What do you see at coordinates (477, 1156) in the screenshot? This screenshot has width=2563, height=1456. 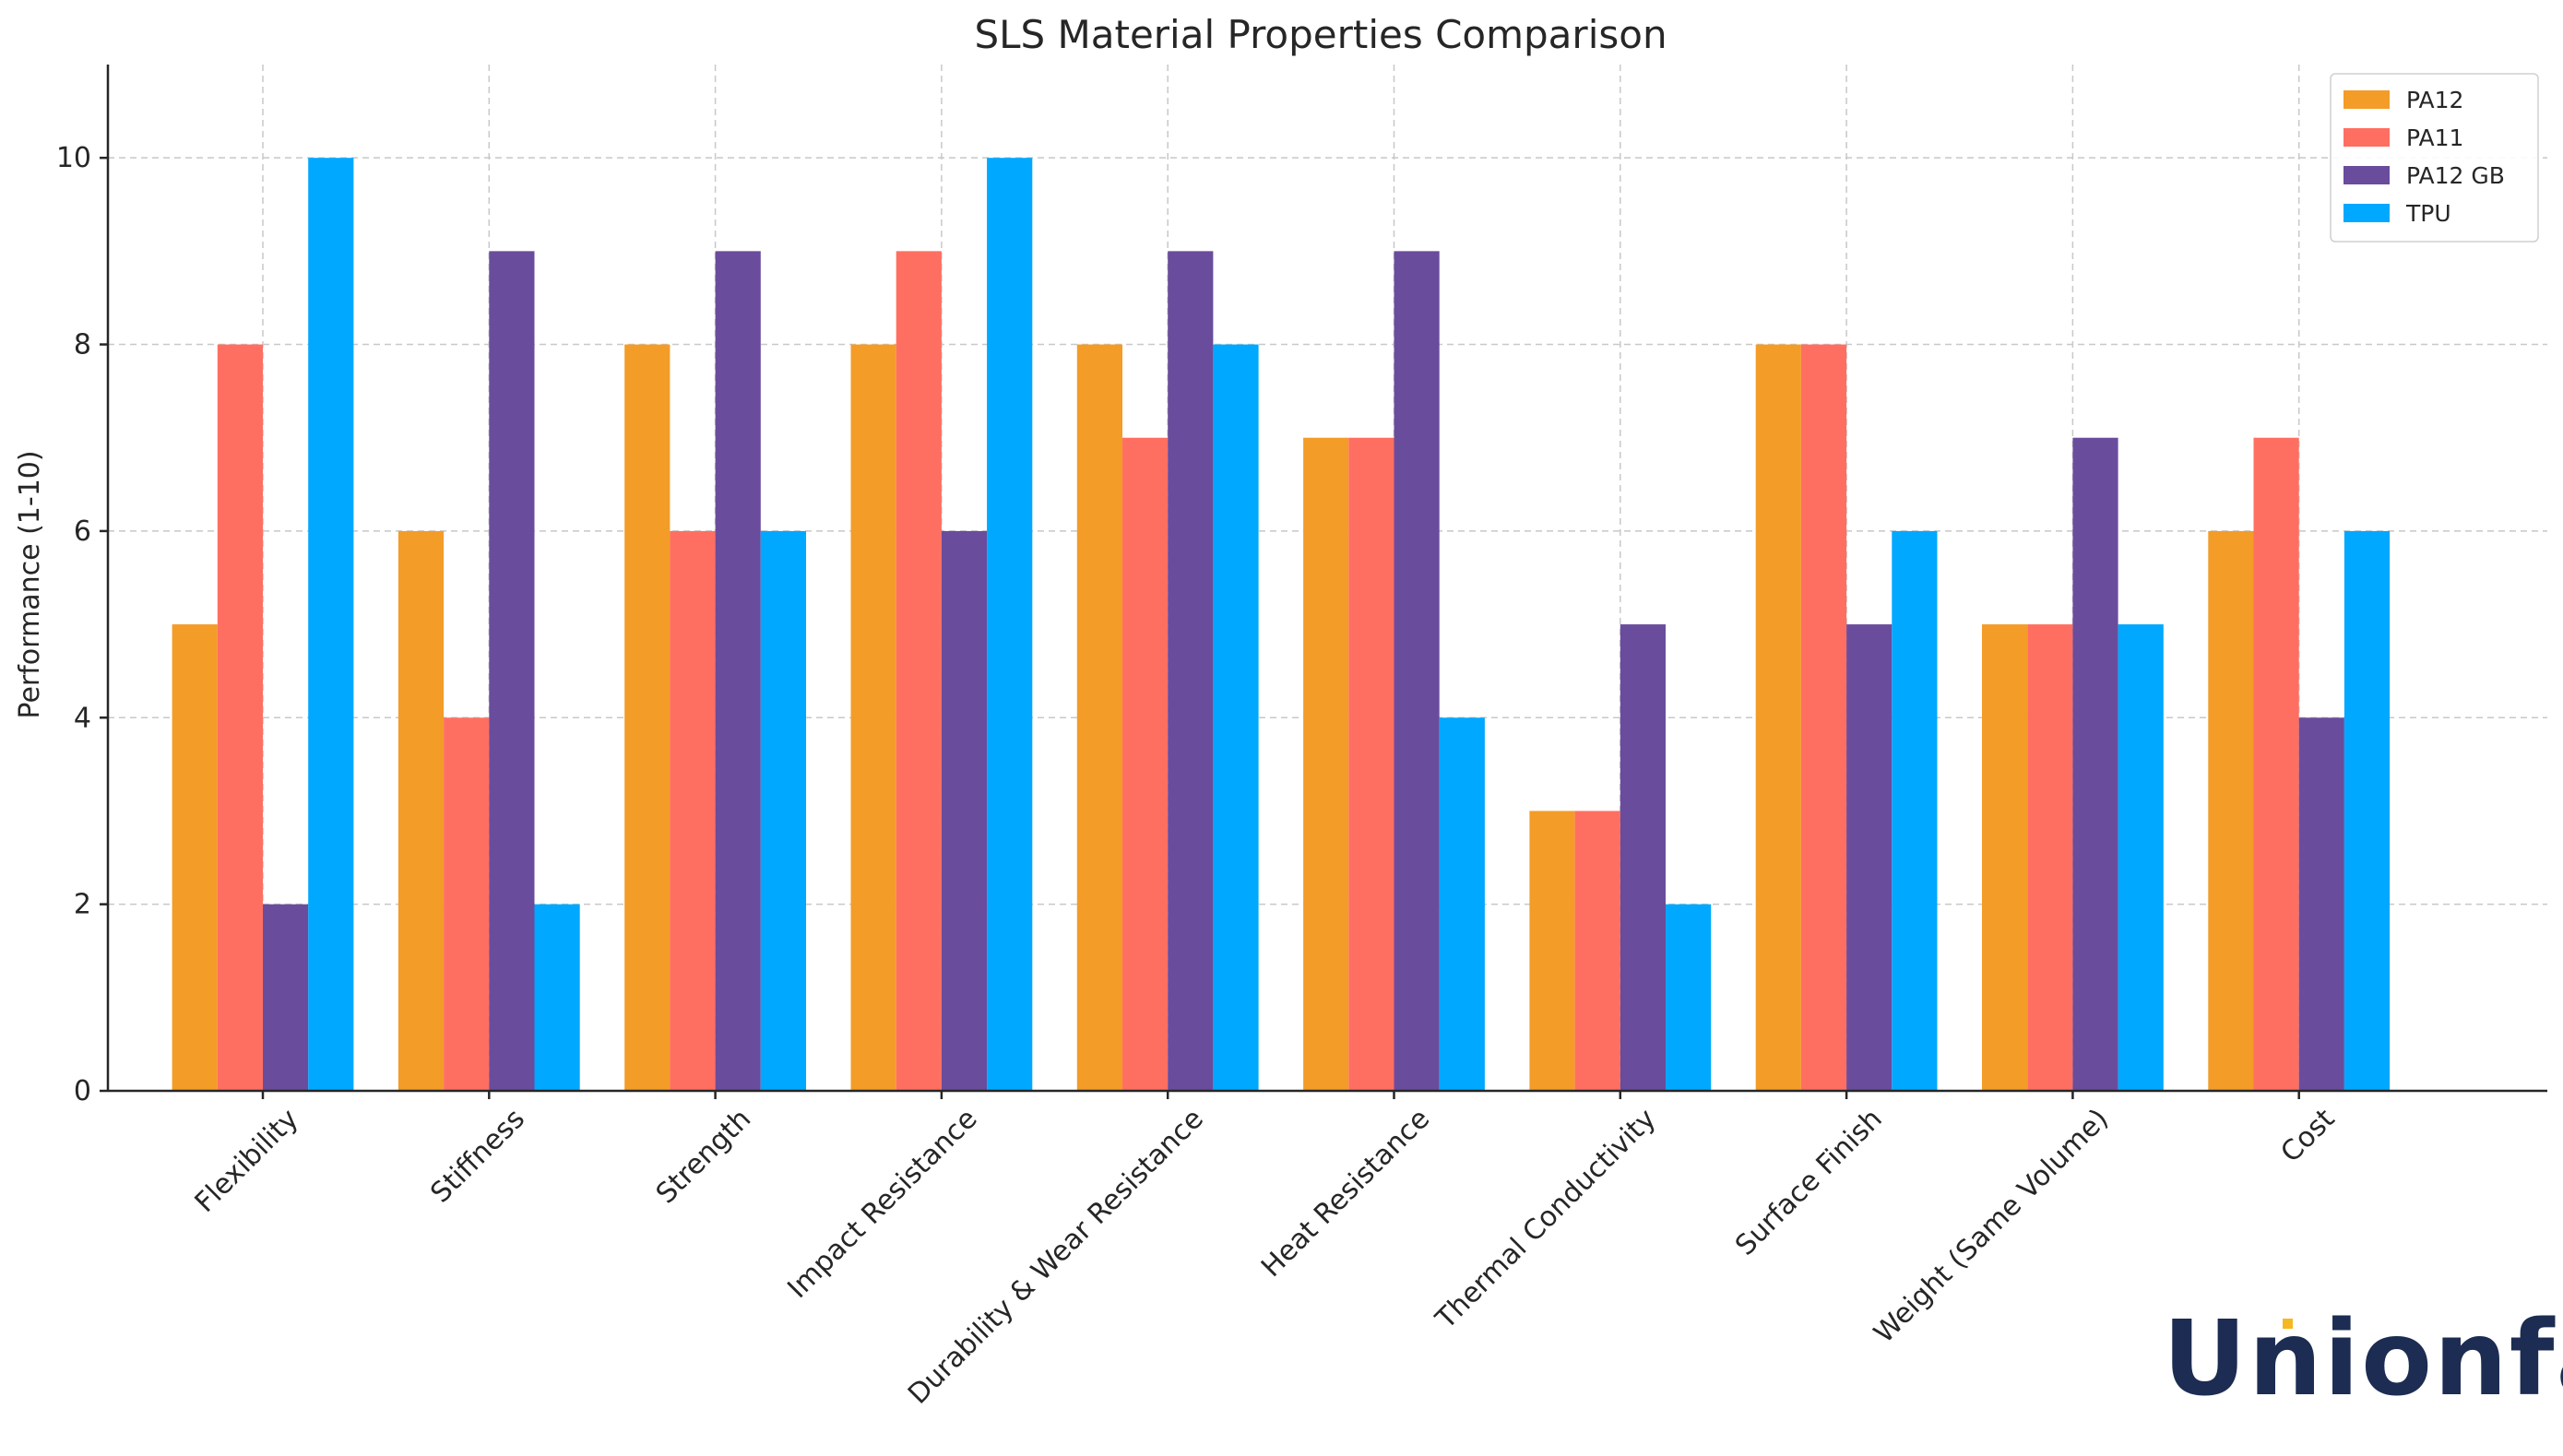 I see `x-tick-label: Stiffness` at bounding box center [477, 1156].